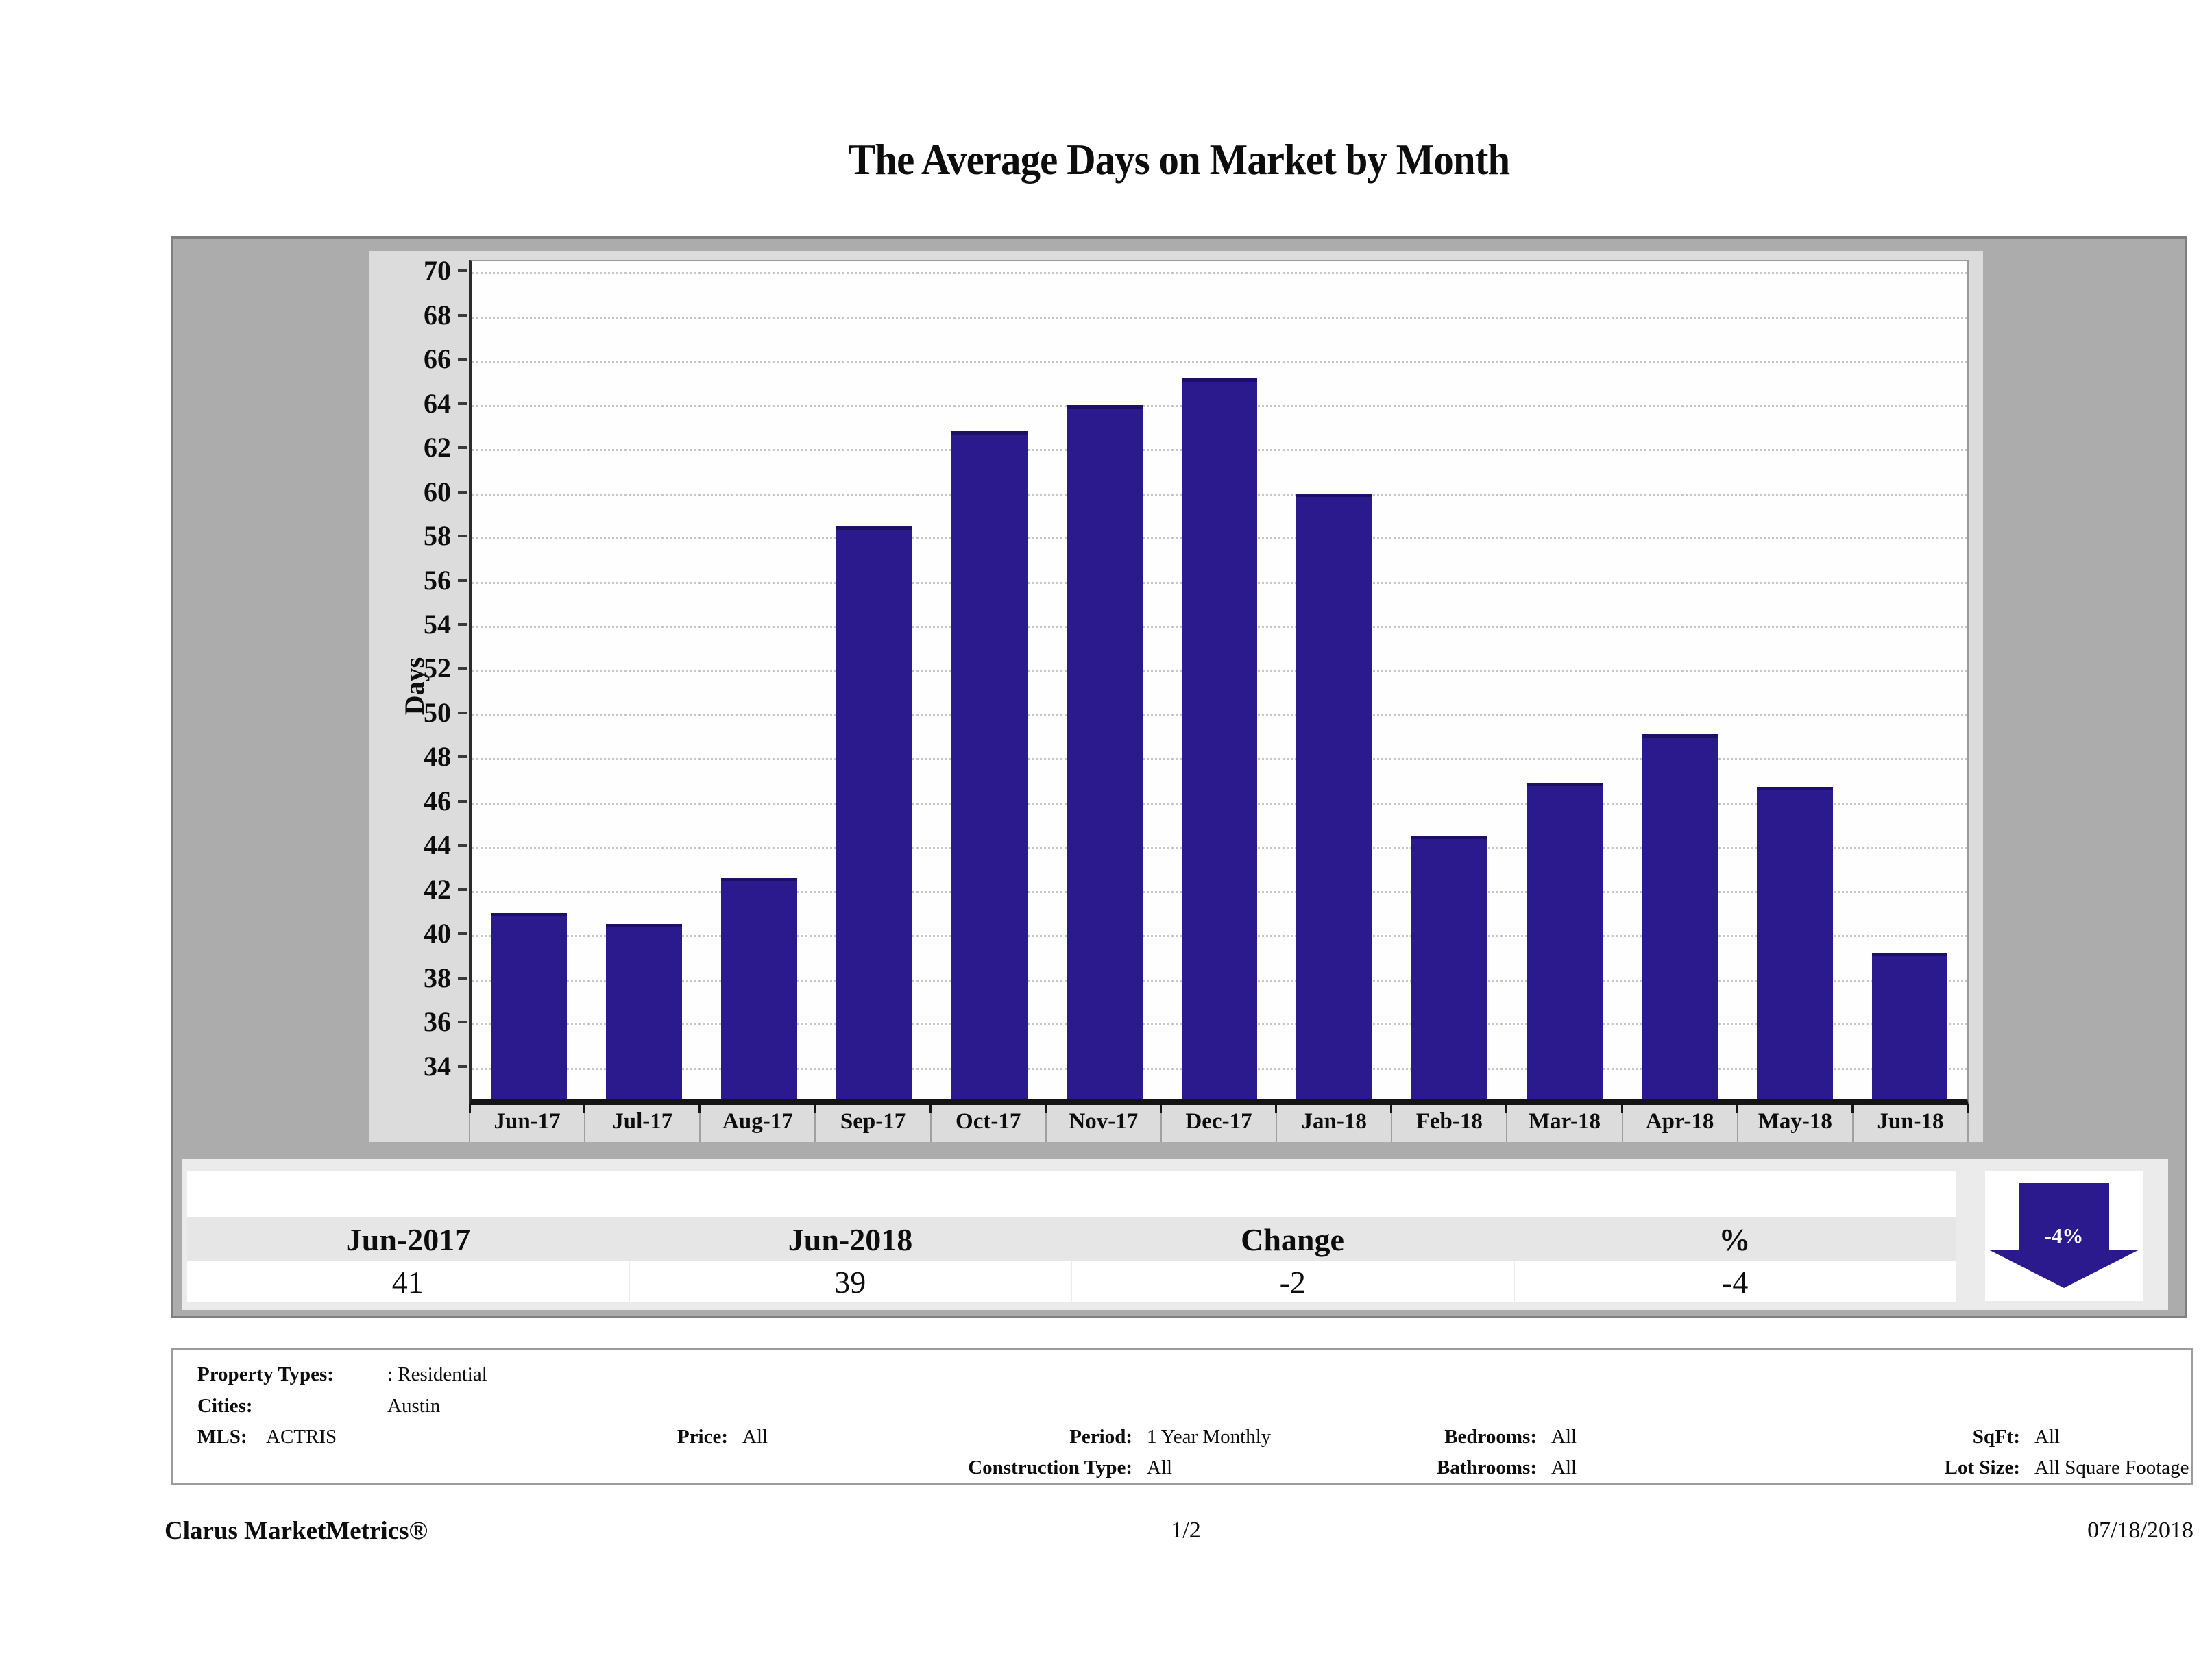  What do you see at coordinates (2064, 1269) in the screenshot?
I see `down-arrow-head-icon` at bounding box center [2064, 1269].